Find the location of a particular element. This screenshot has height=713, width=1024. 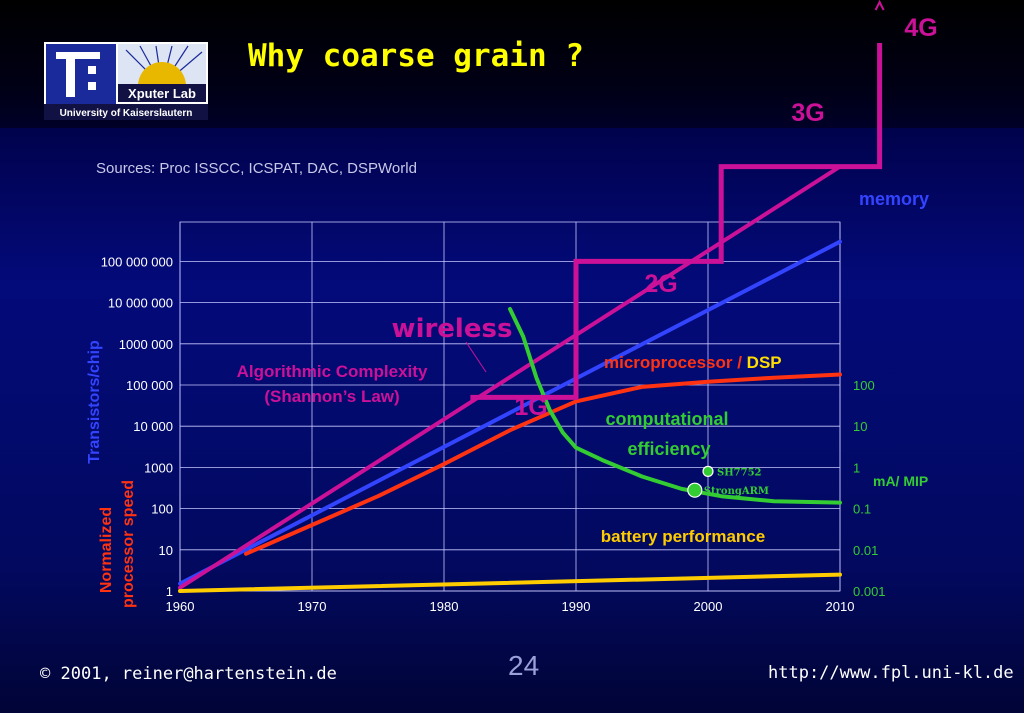

right-tick-0.01: 0.01 is located at coordinates (865, 550).